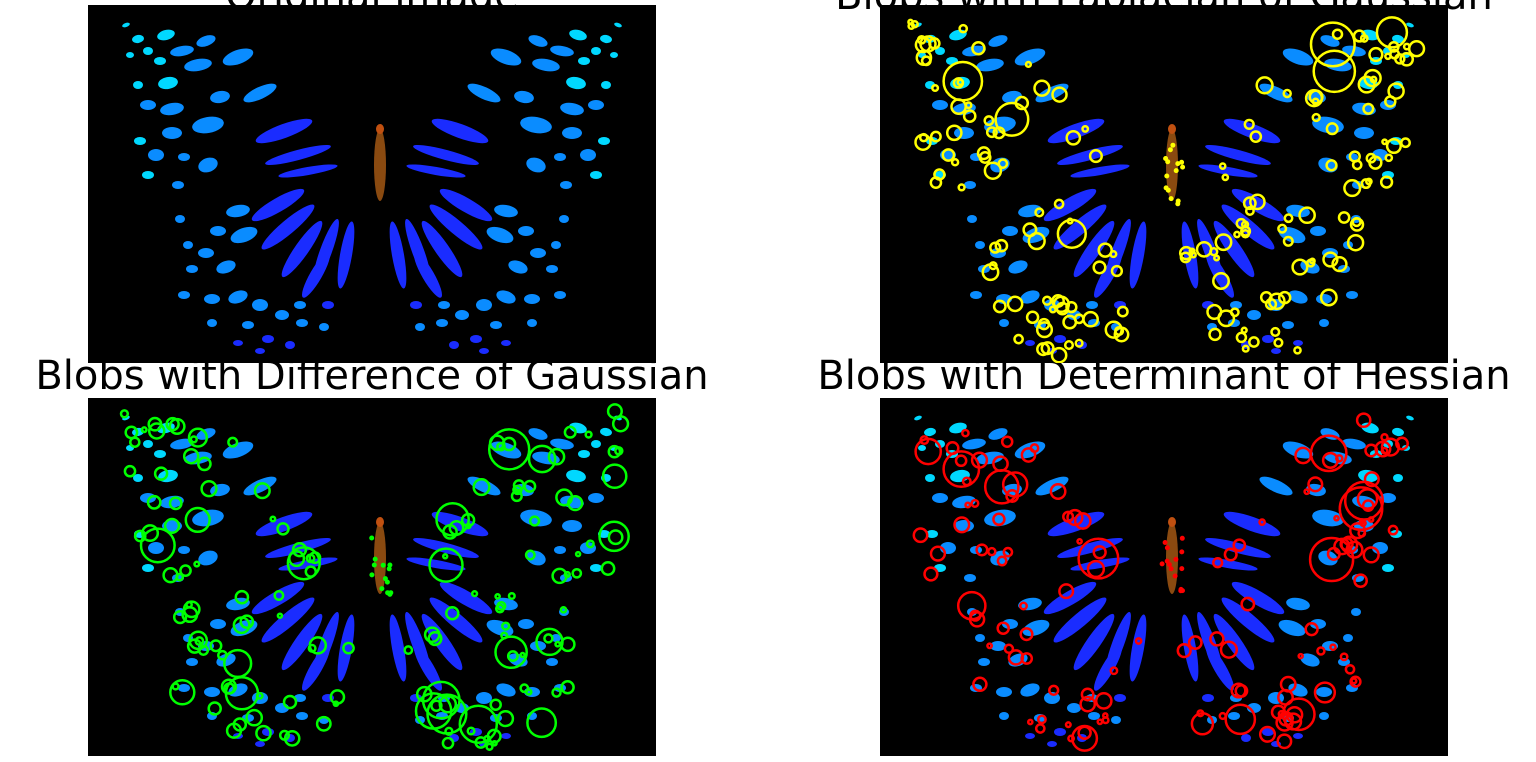  I want to click on doh-butterfly, so click(1164, 581).